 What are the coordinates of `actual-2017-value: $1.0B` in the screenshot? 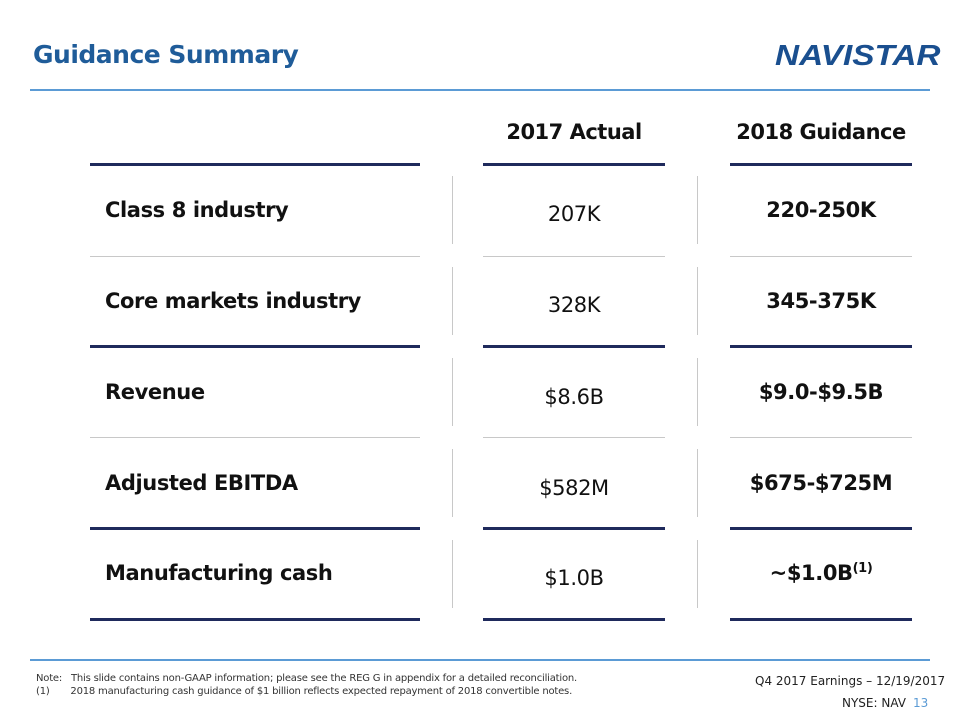 It's located at (574, 578).